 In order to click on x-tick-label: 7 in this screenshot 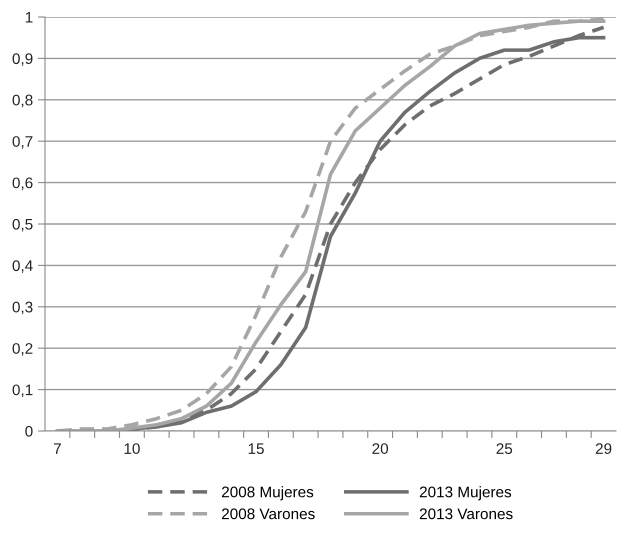, I will do `click(57, 448)`.